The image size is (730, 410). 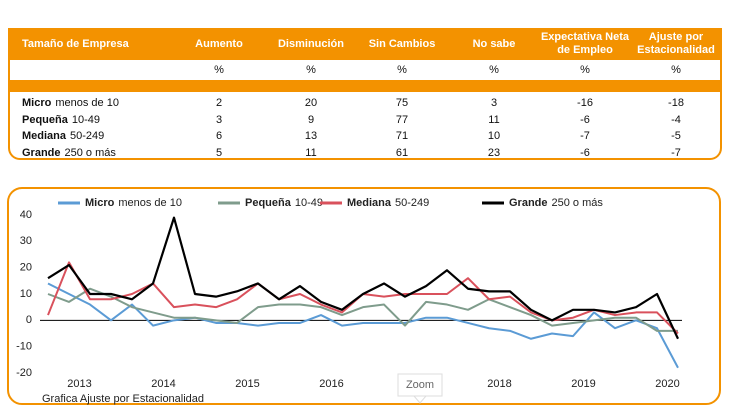 What do you see at coordinates (26, 294) in the screenshot?
I see `y-tick-label: 10` at bounding box center [26, 294].